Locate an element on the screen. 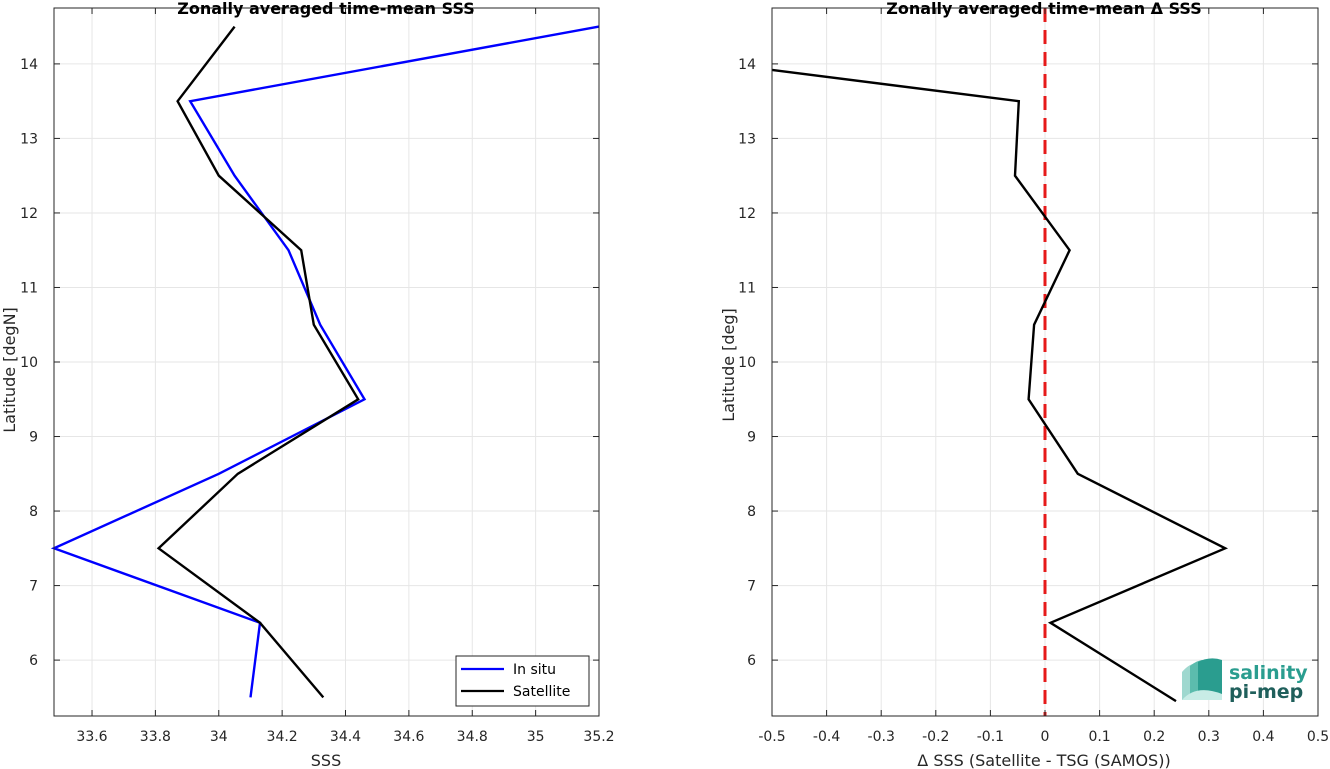  salinity-pi-mep-logo: salinity pi-mep is located at coordinates (1245, 680).